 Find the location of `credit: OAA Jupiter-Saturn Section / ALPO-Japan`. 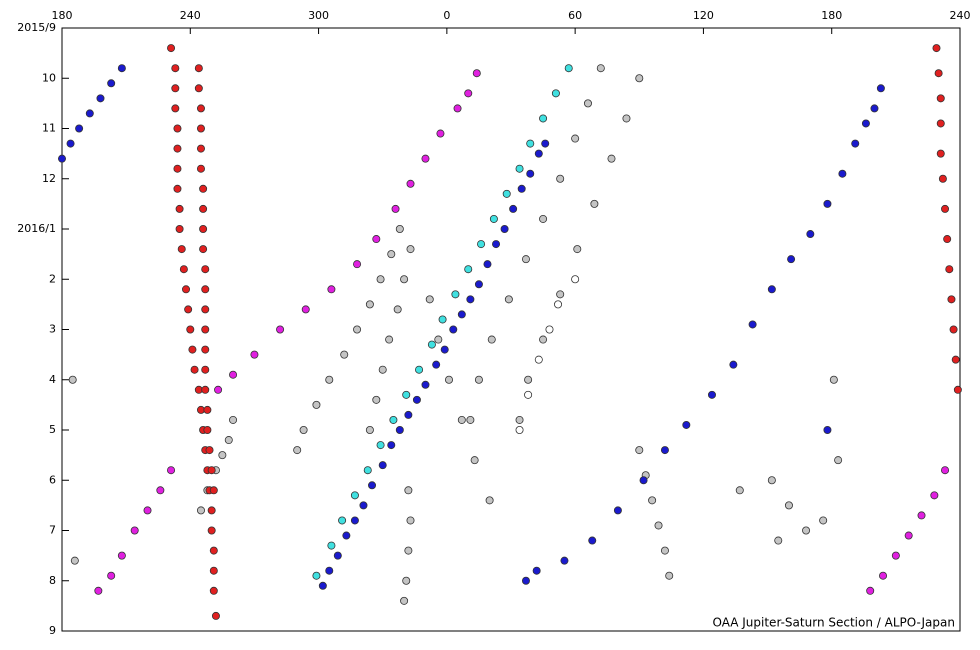

credit: OAA Jupiter-Saturn Section / ALPO-Japan is located at coordinates (833, 623).